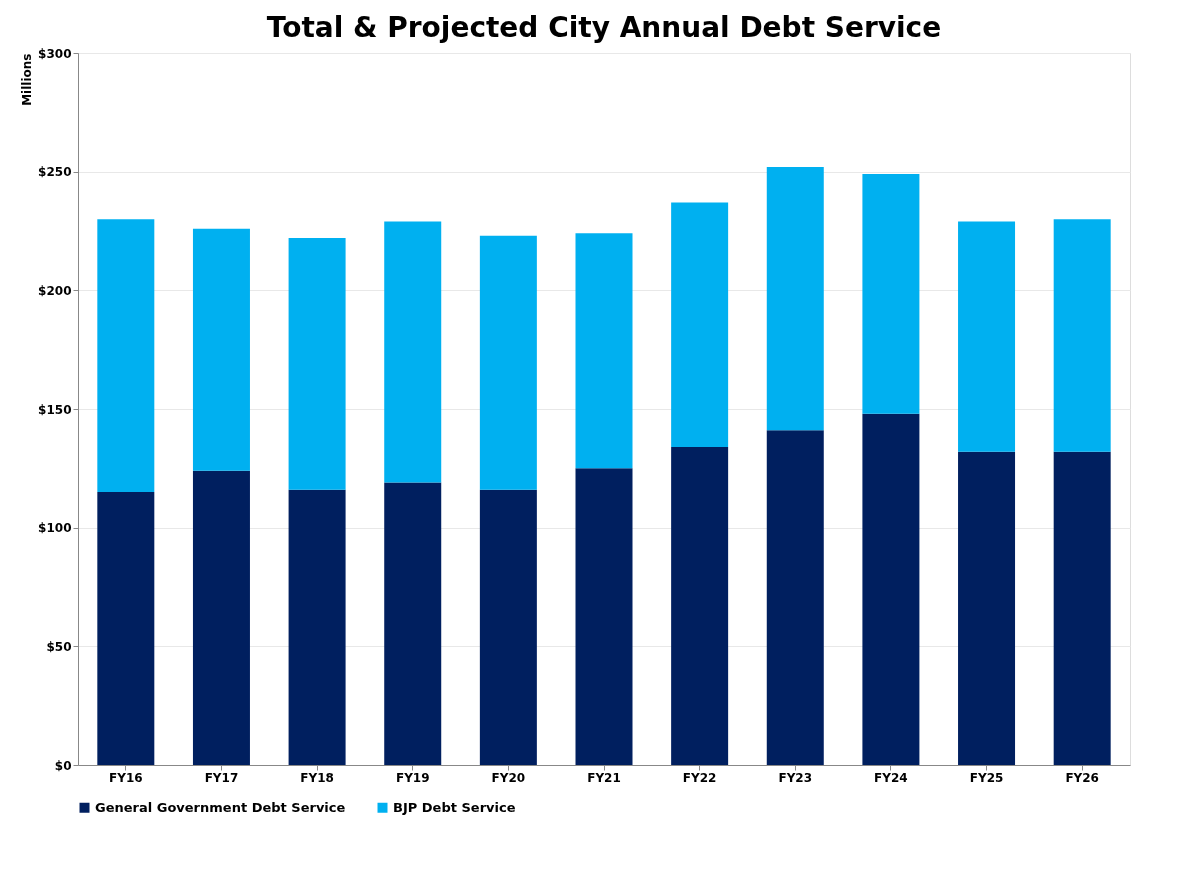 Image resolution: width=1191 pixels, height=870 pixels. I want to click on x-tick-label: FY24, so click(891, 777).